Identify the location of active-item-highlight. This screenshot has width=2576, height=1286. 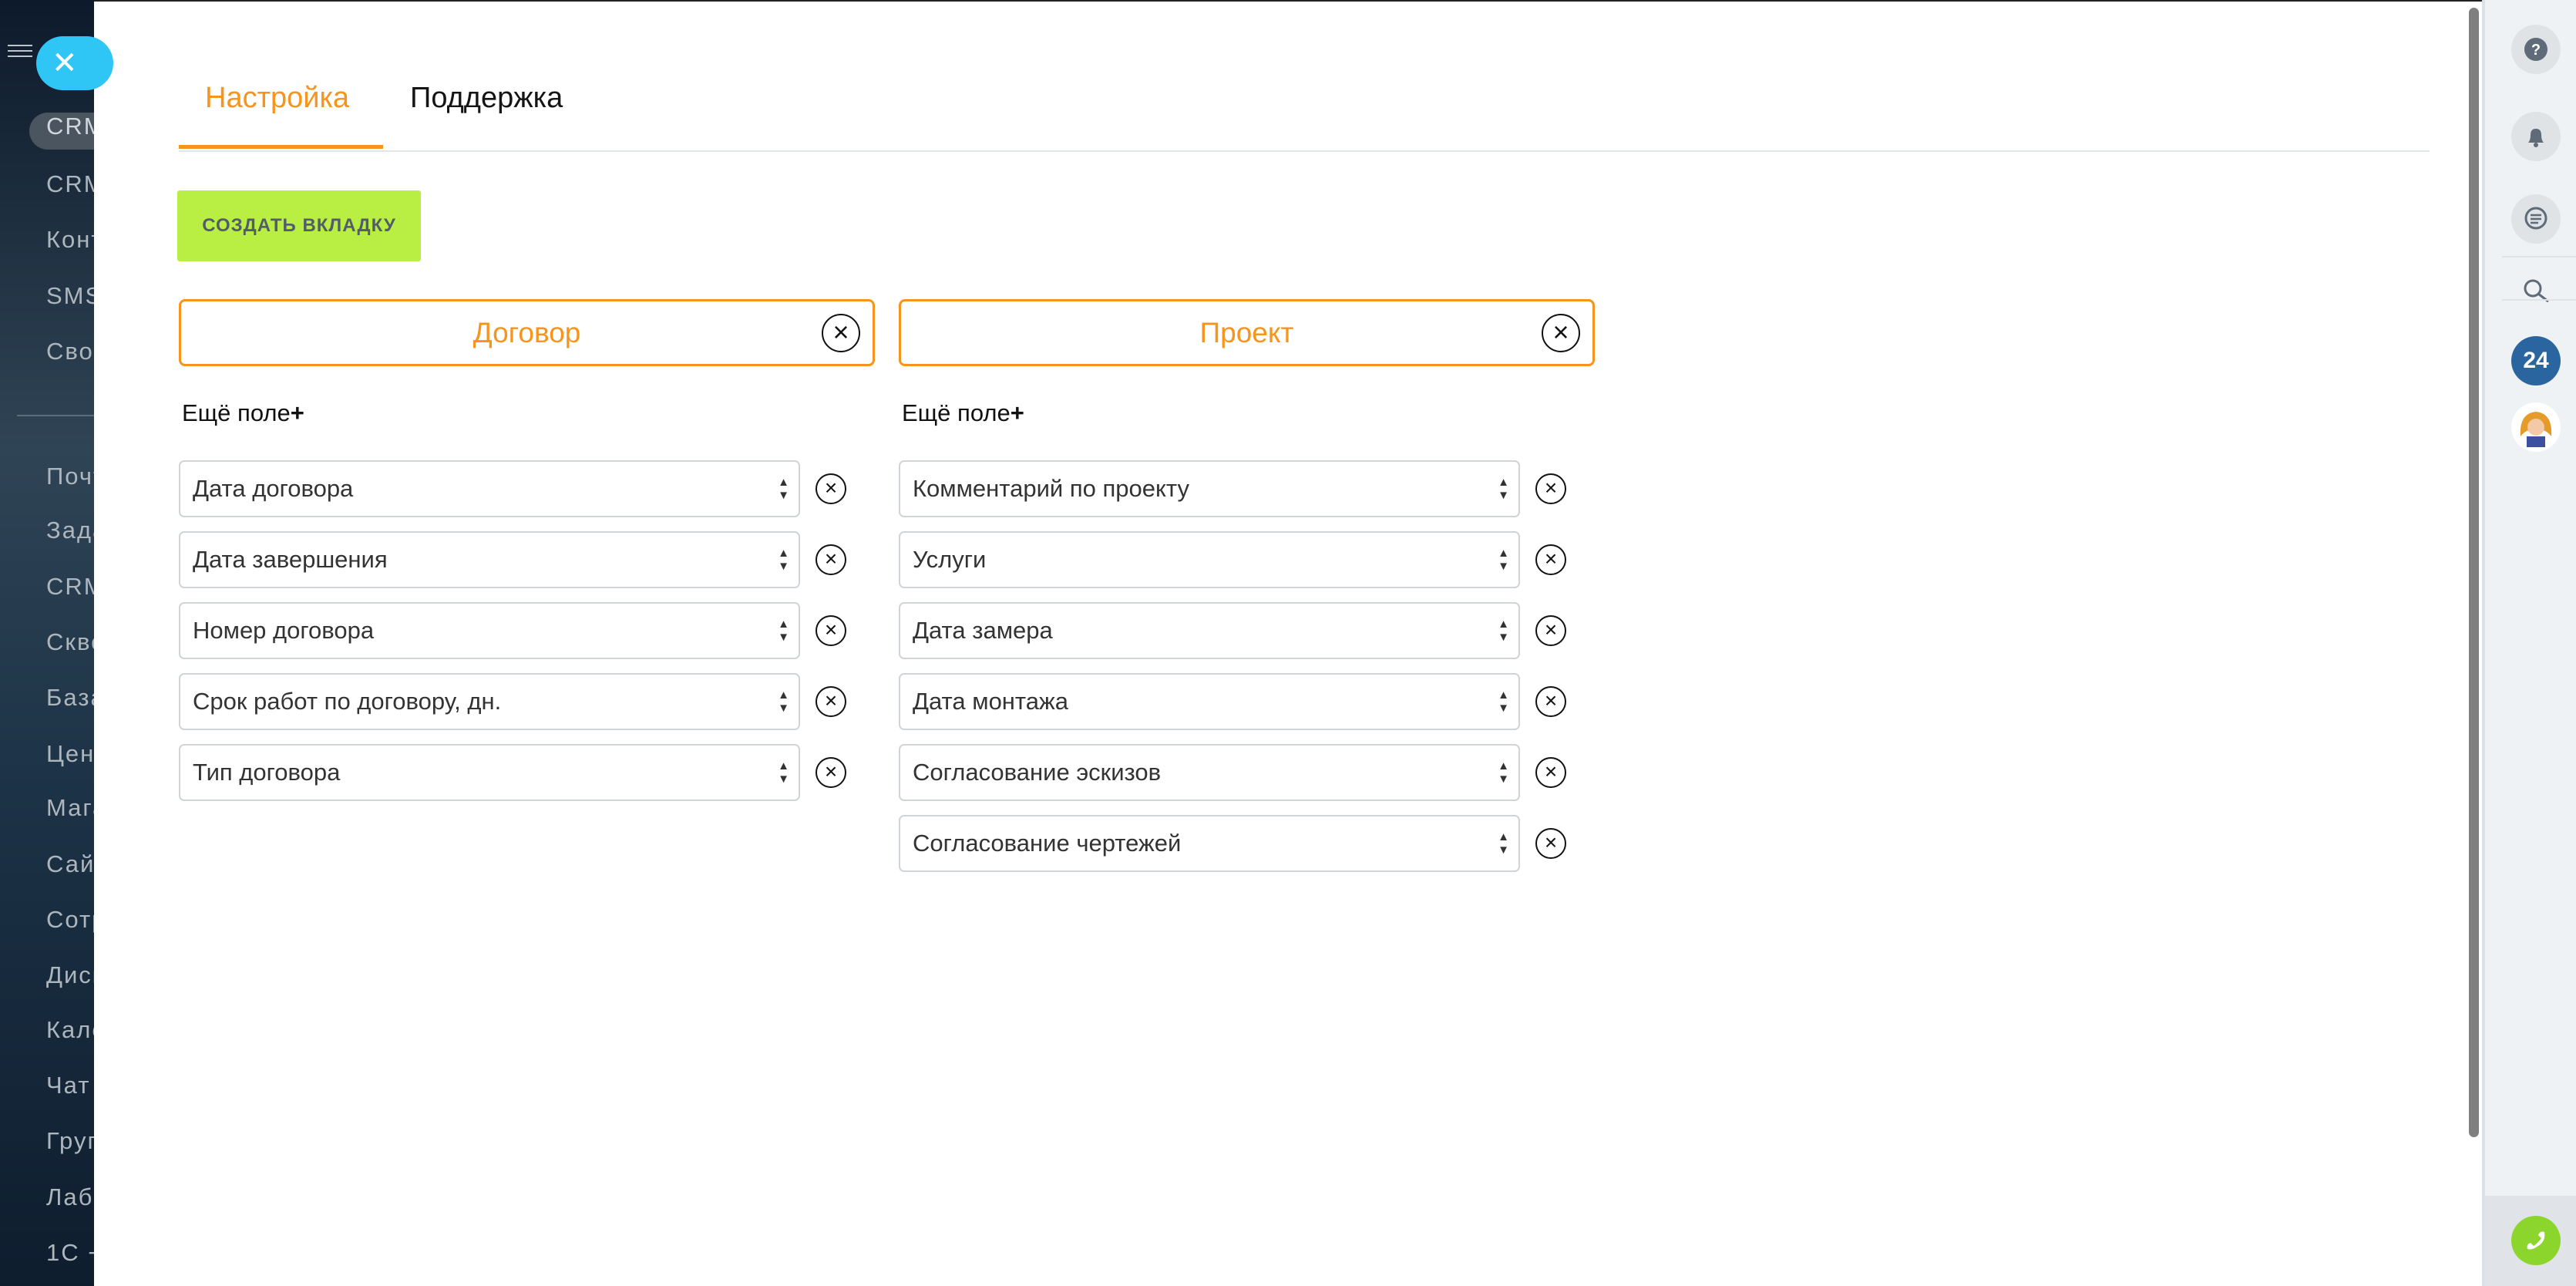
(61, 131).